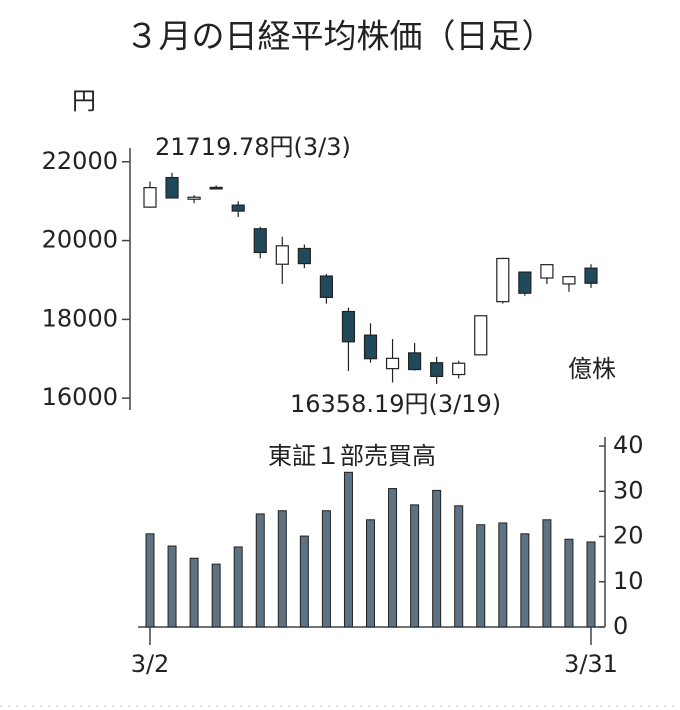  What do you see at coordinates (80, 161) in the screenshot?
I see `y-tick-label: 22000` at bounding box center [80, 161].